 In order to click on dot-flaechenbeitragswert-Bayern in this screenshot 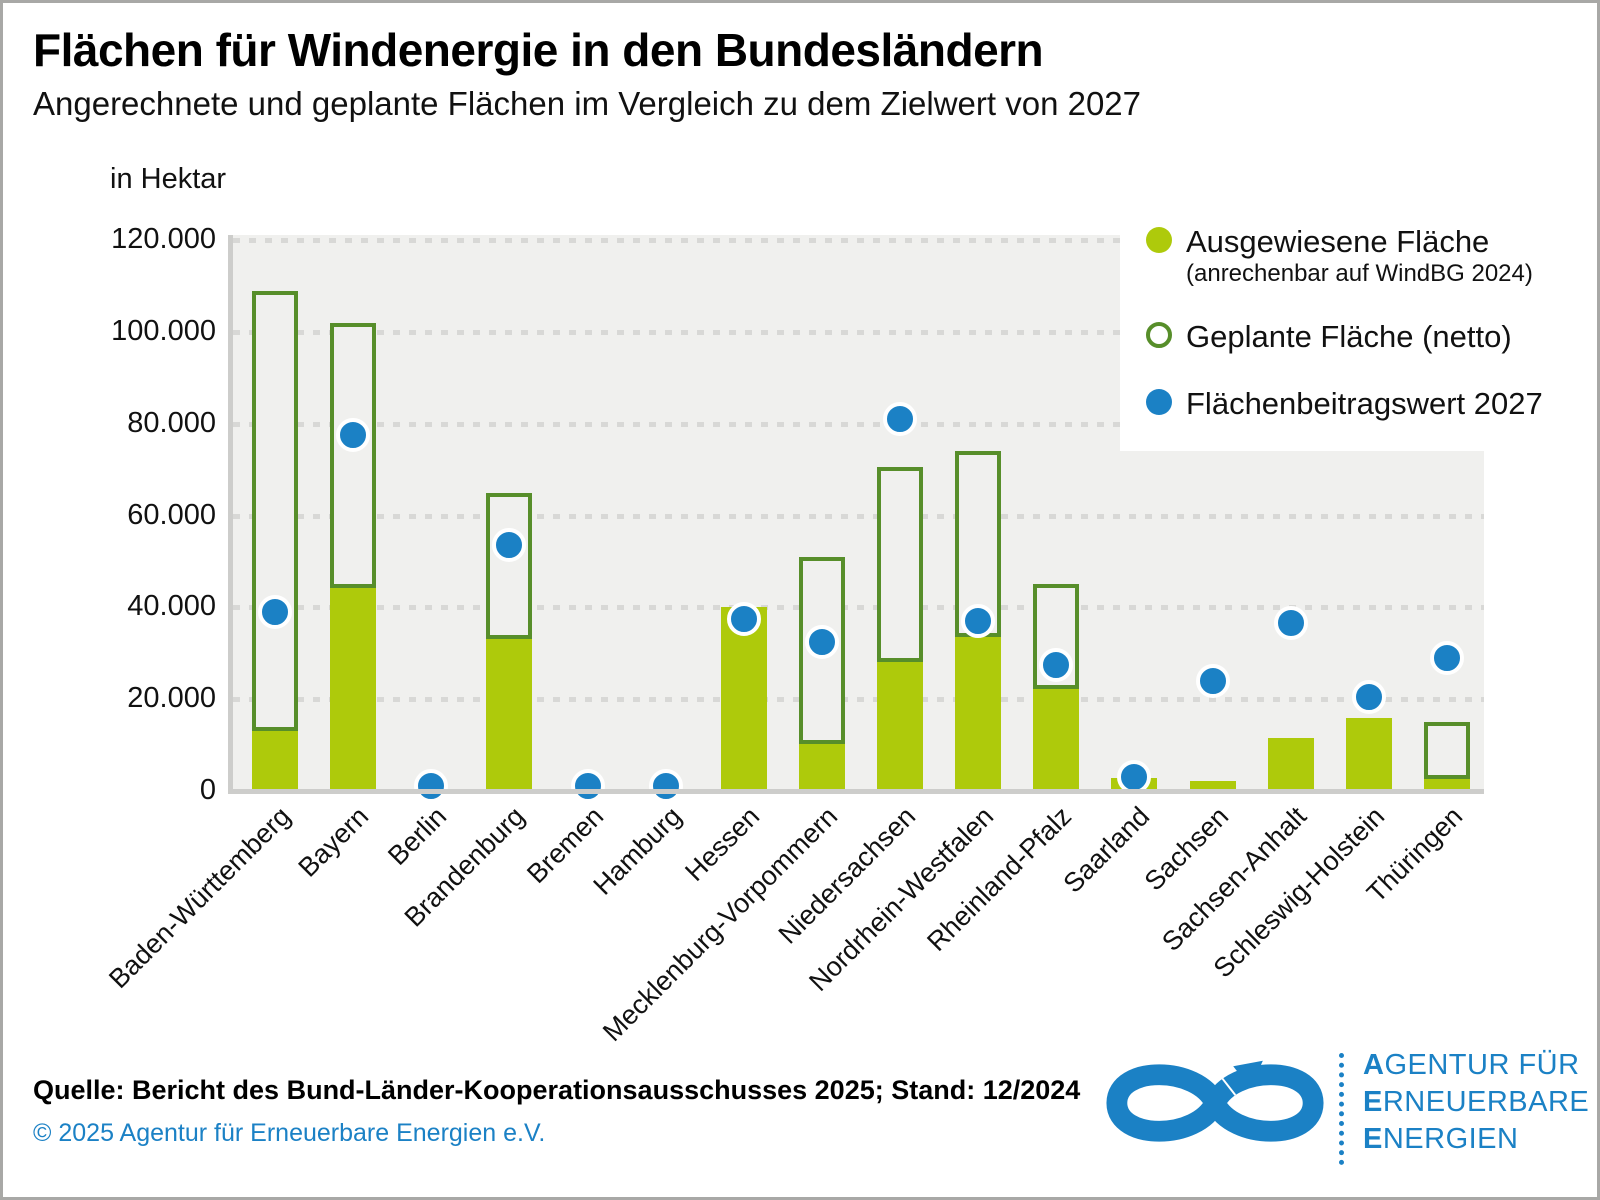, I will do `click(353, 435)`.